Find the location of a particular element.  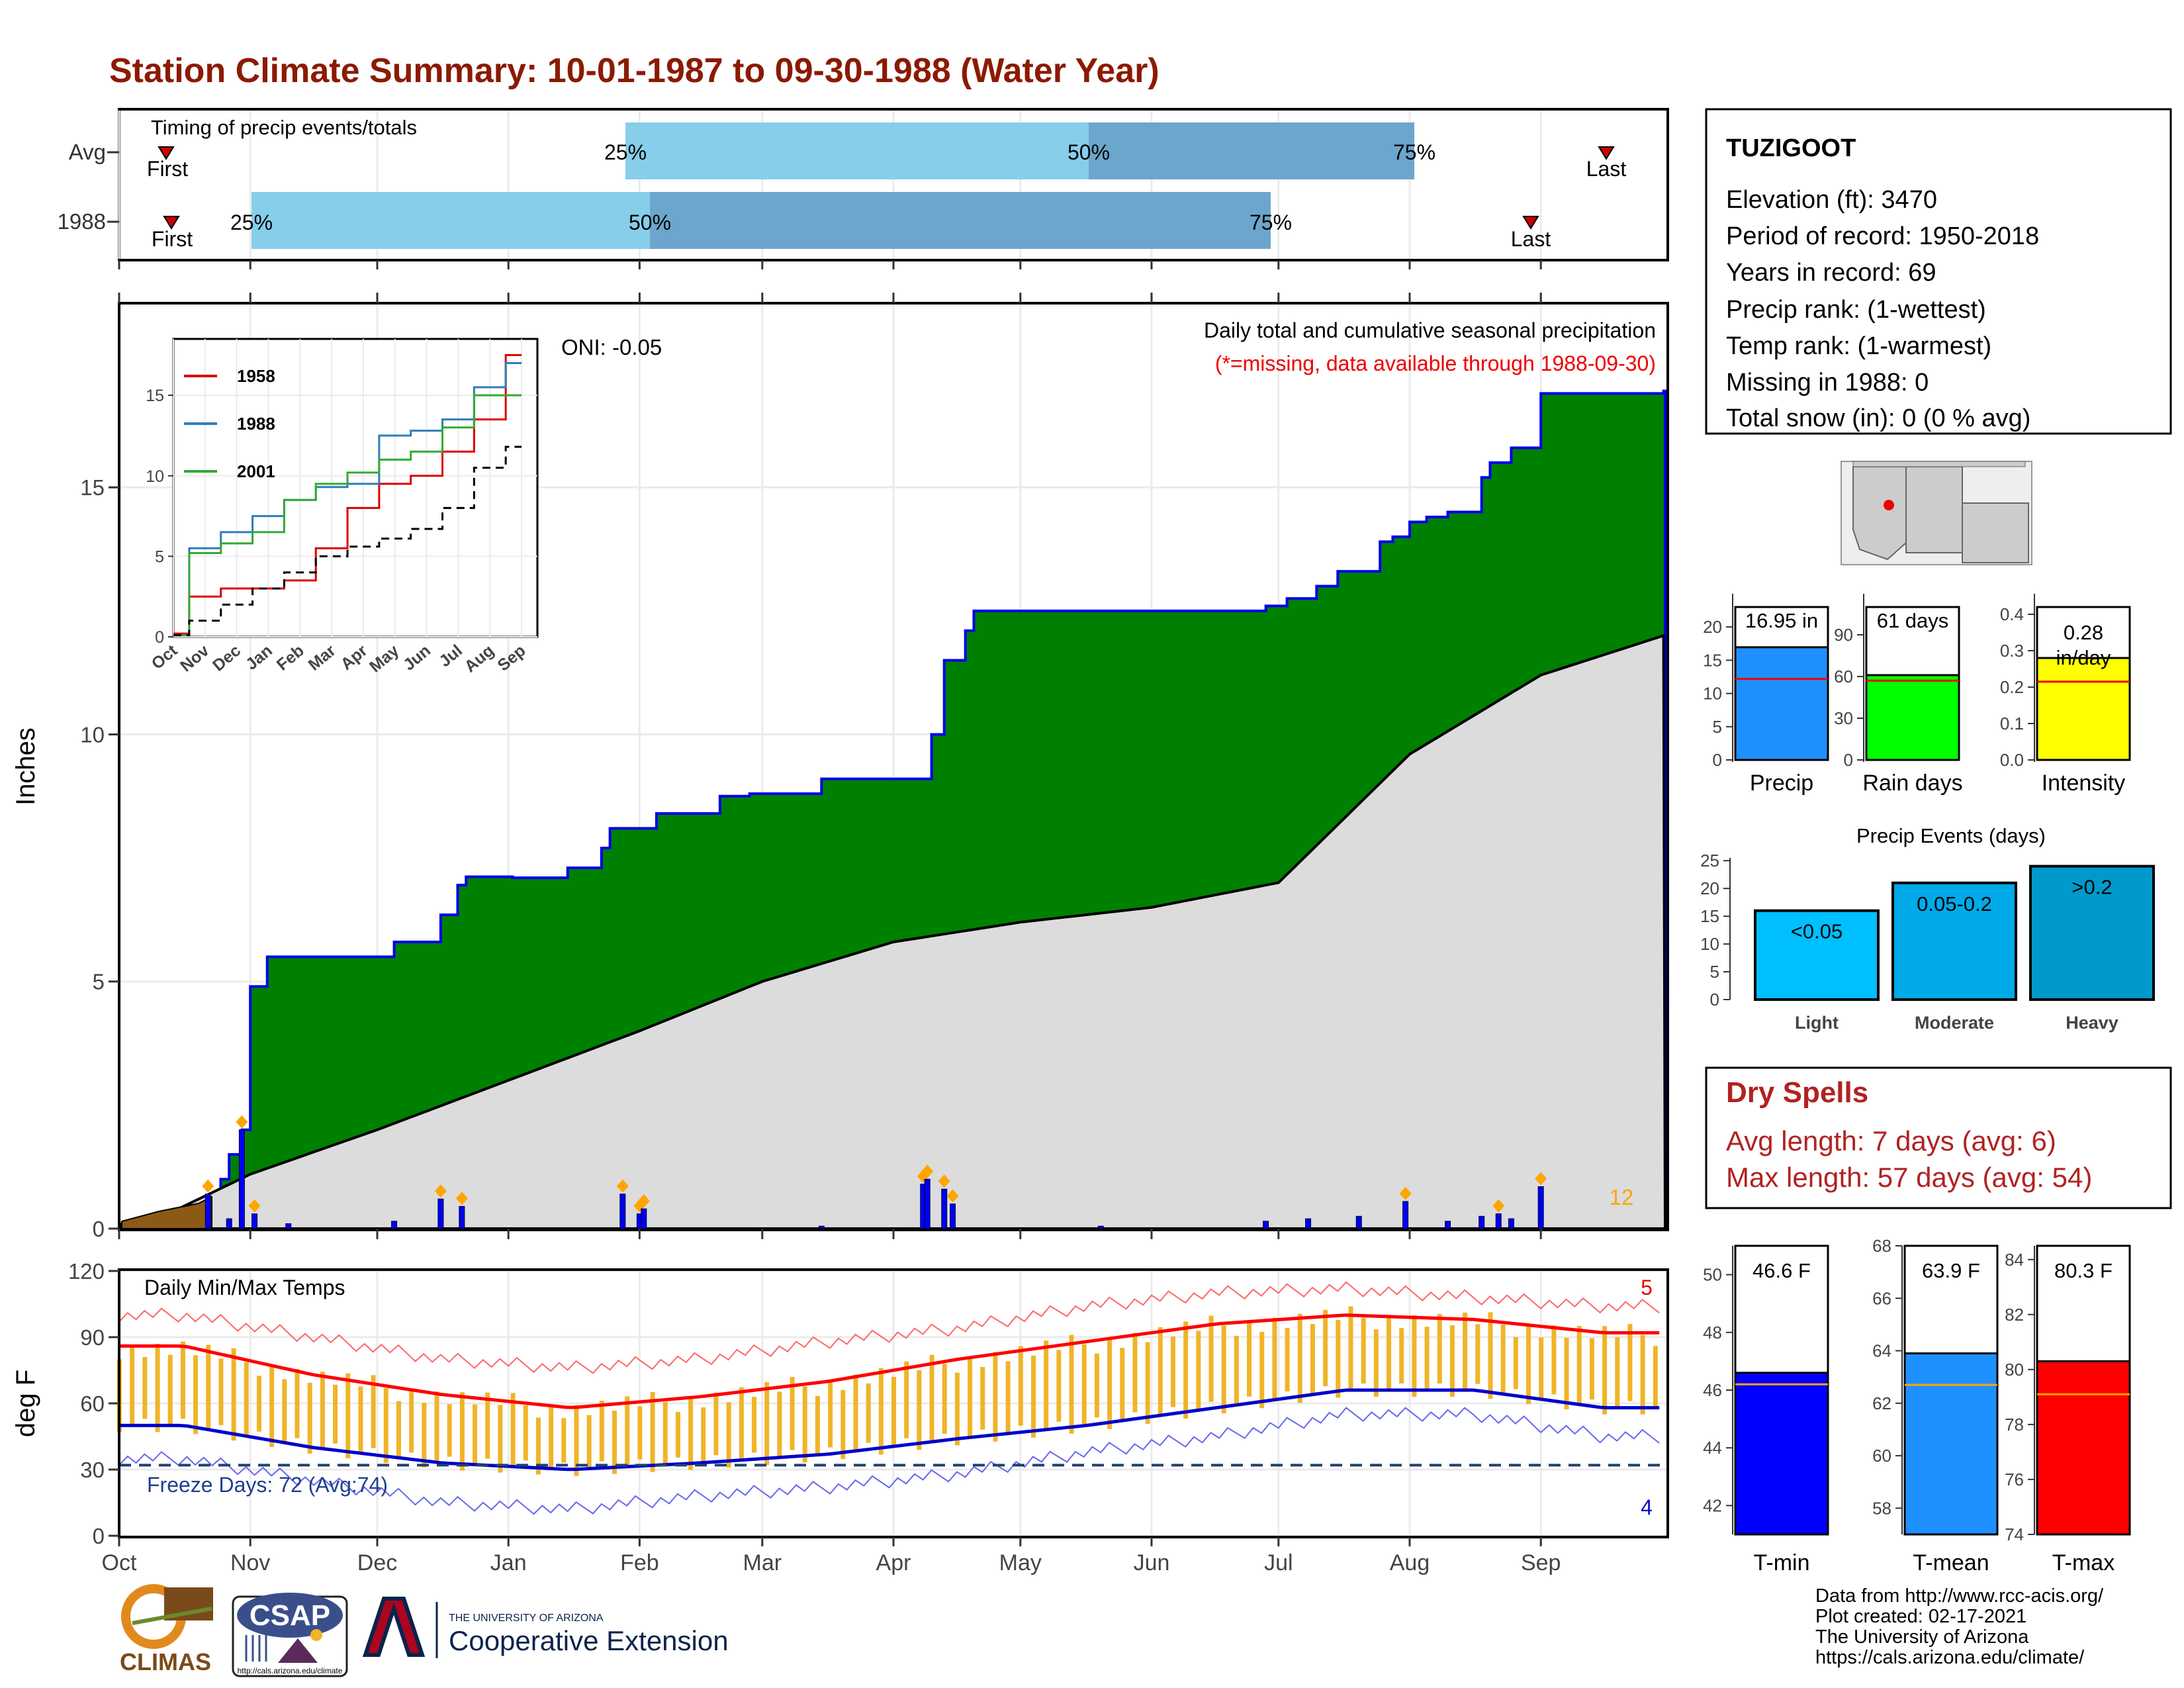

temp-summary-tick-label: 74 is located at coordinates (2014, 1534).